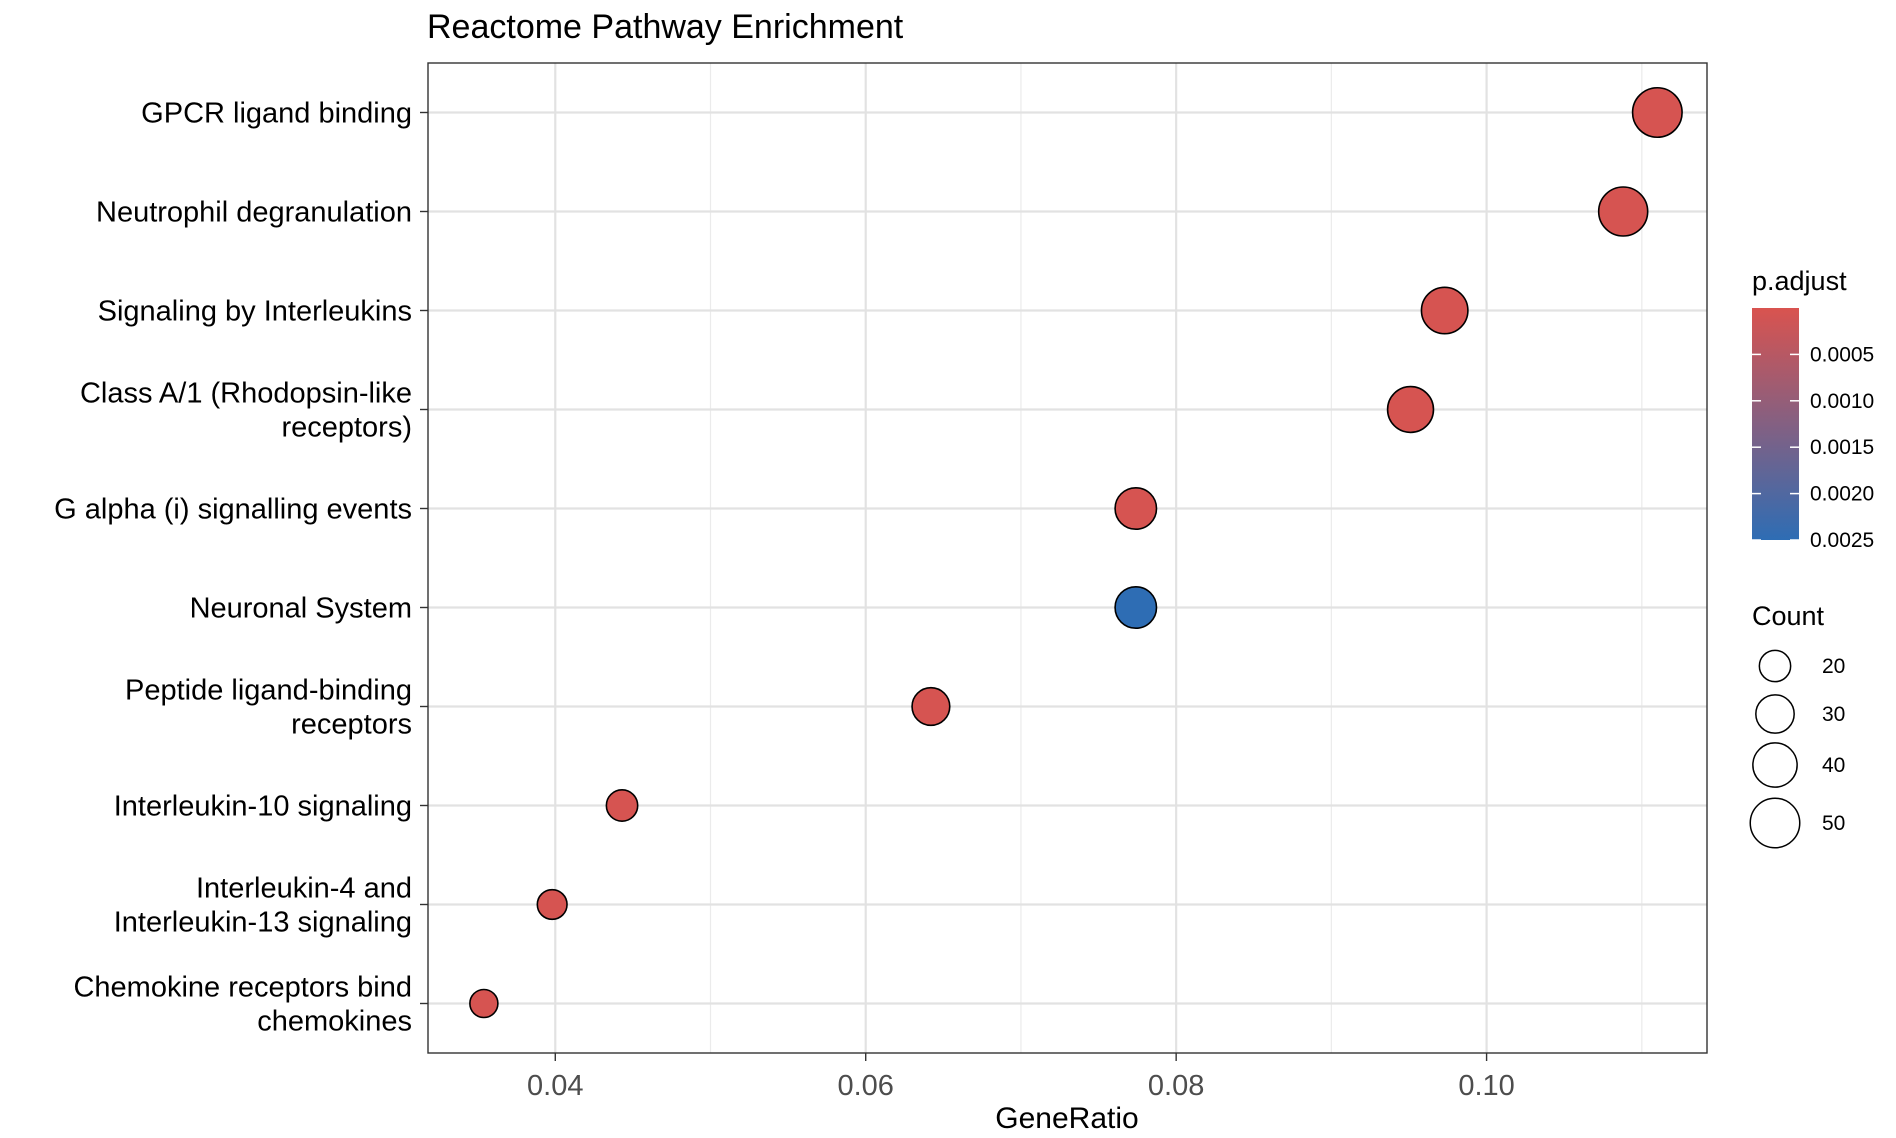 The image size is (1896, 1138). Describe the element at coordinates (1833, 714) in the screenshot. I see `legend-count-label: 30` at that location.